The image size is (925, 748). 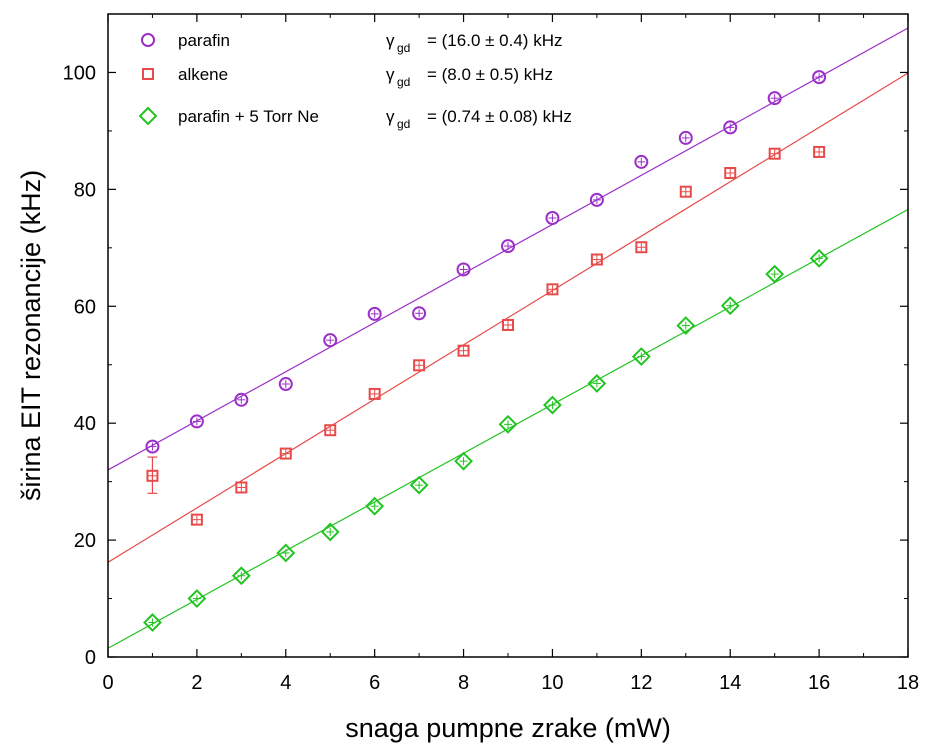 What do you see at coordinates (248, 116) in the screenshot?
I see `legend-label: parafin + 5 Torr Ne` at bounding box center [248, 116].